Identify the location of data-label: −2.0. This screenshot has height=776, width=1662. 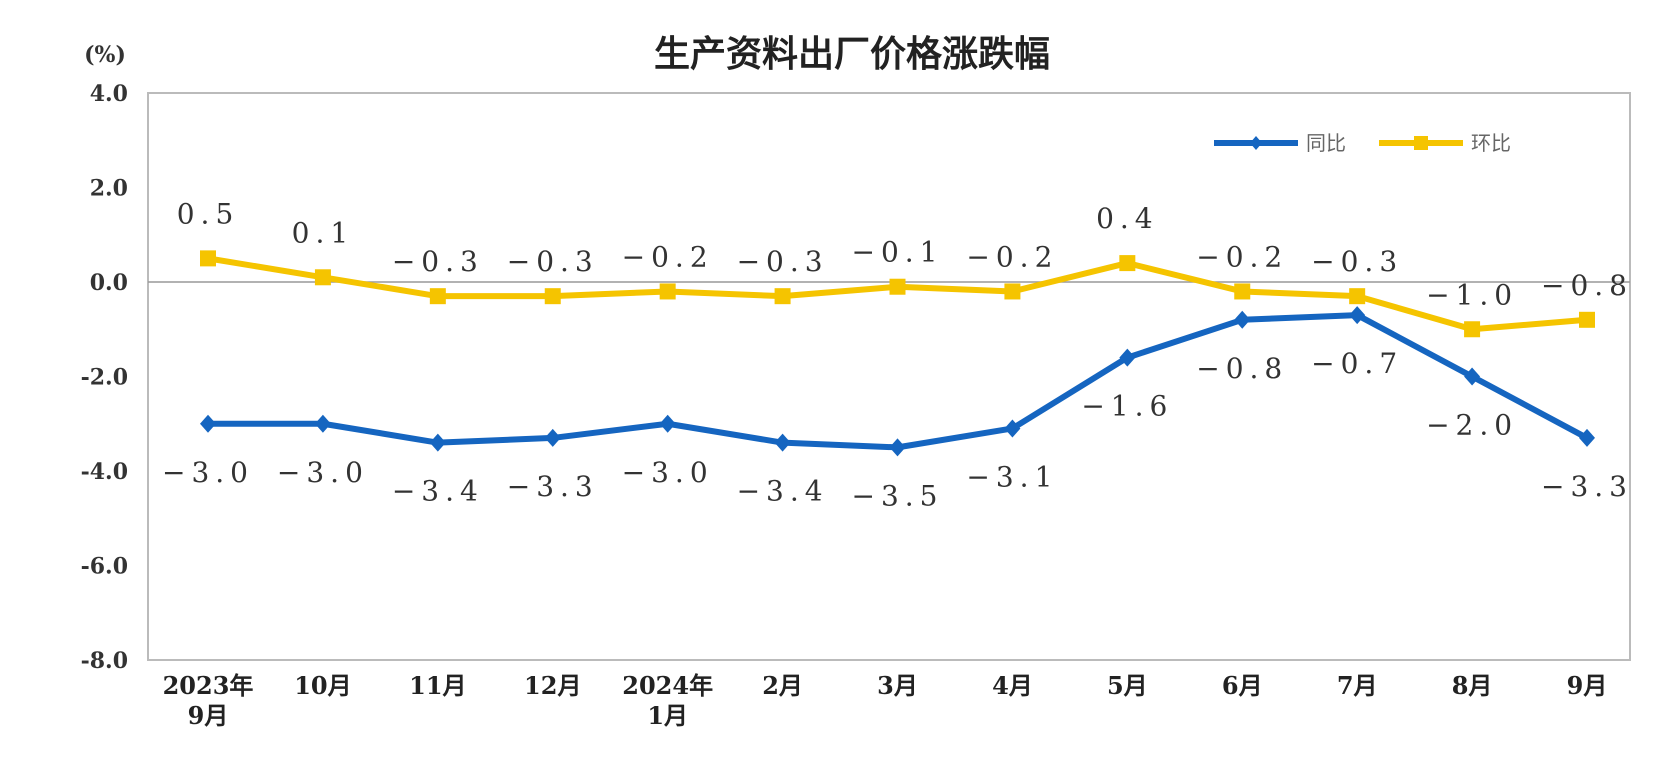
(1472, 425).